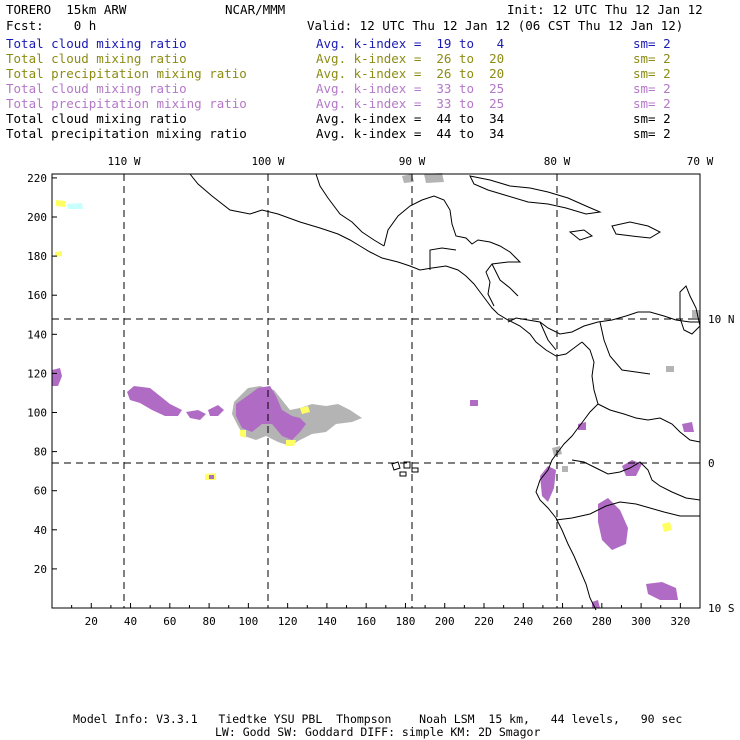 Image resolution: width=740 pixels, height=740 pixels. What do you see at coordinates (40, 530) in the screenshot?
I see `y-tick-label: 40` at bounding box center [40, 530].